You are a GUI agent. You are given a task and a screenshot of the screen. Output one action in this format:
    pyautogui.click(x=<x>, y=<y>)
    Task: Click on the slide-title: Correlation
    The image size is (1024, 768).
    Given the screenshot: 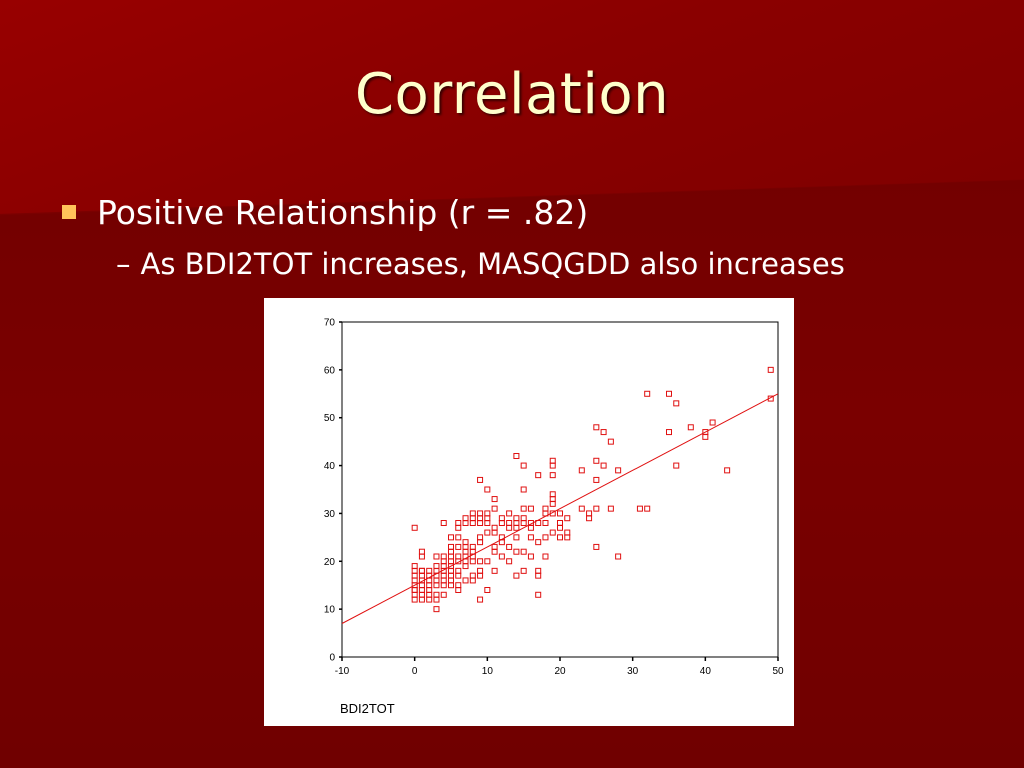 What is the action you would take?
    pyautogui.click(x=512, y=94)
    